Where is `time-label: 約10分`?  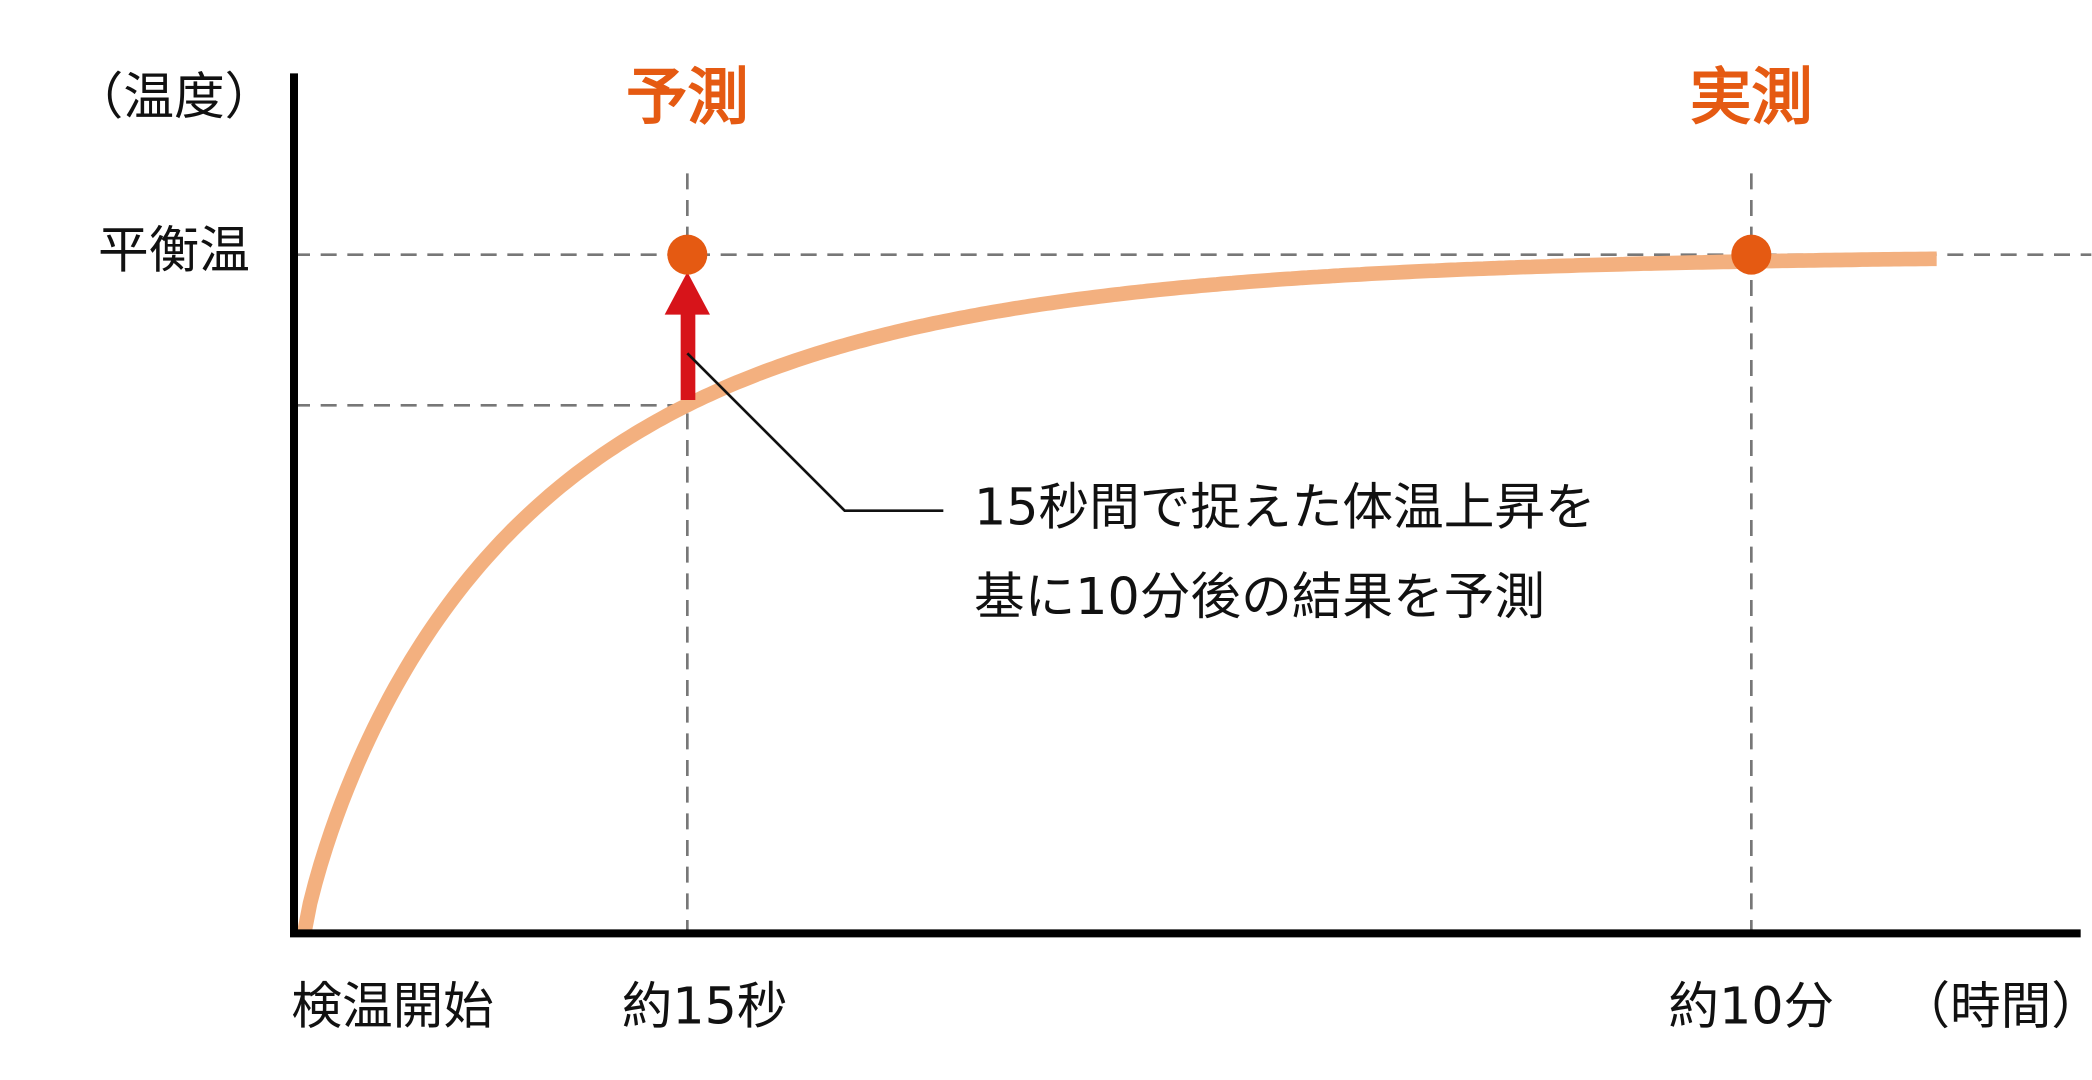 time-label: 約10分 is located at coordinates (1751, 1005).